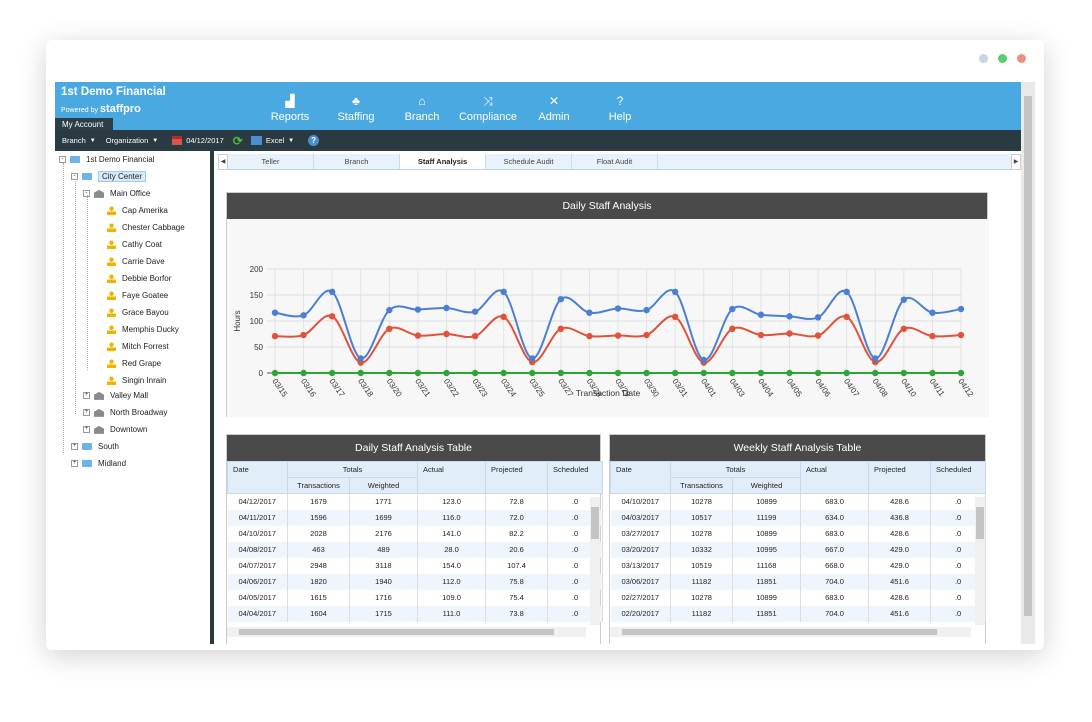 Image resolution: width=1092 pixels, height=722 pixels. I want to click on table-row: 03/20/2017 10332 10995 667.0 429.0.0, so click(798, 549).